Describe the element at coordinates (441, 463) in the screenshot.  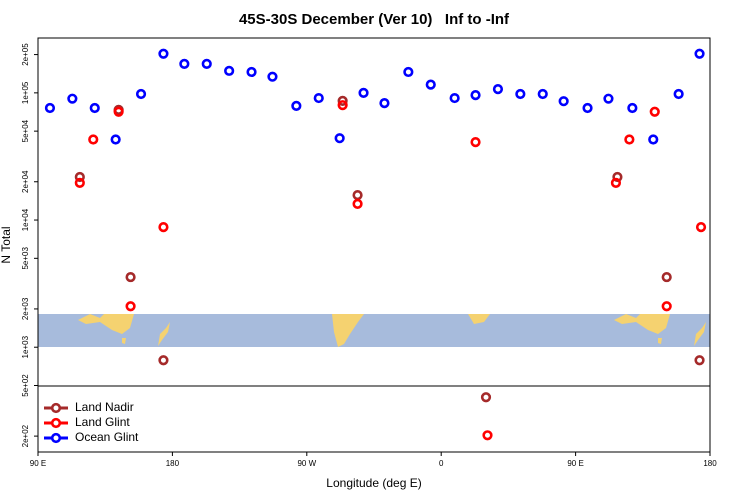
I see `x-tick-label: 0` at that location.